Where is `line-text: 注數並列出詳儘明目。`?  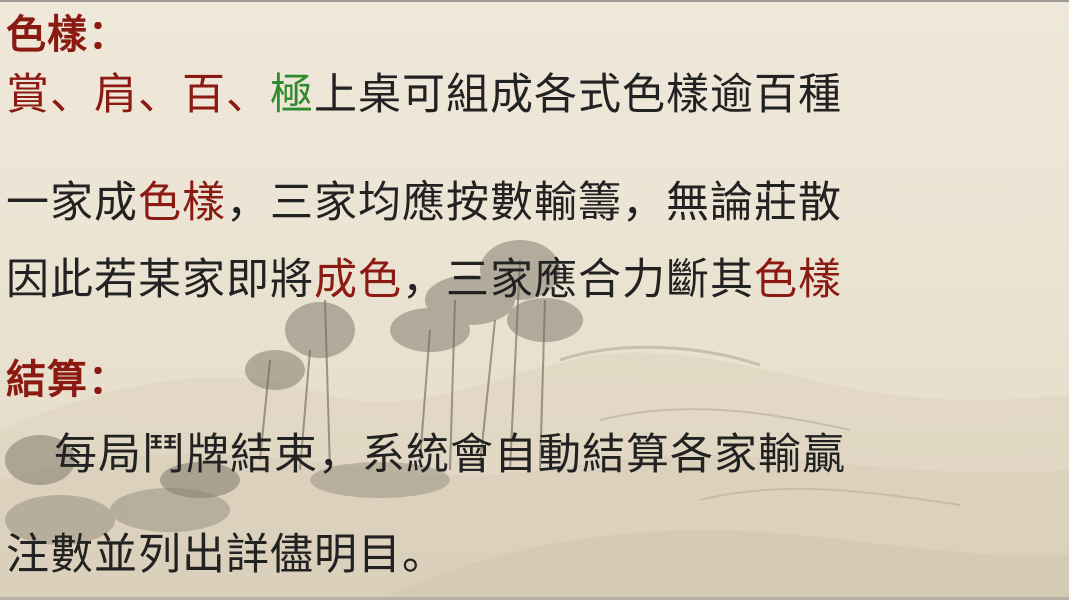
line-text: 注數並列出詳儘明目。 is located at coordinates (226, 555).